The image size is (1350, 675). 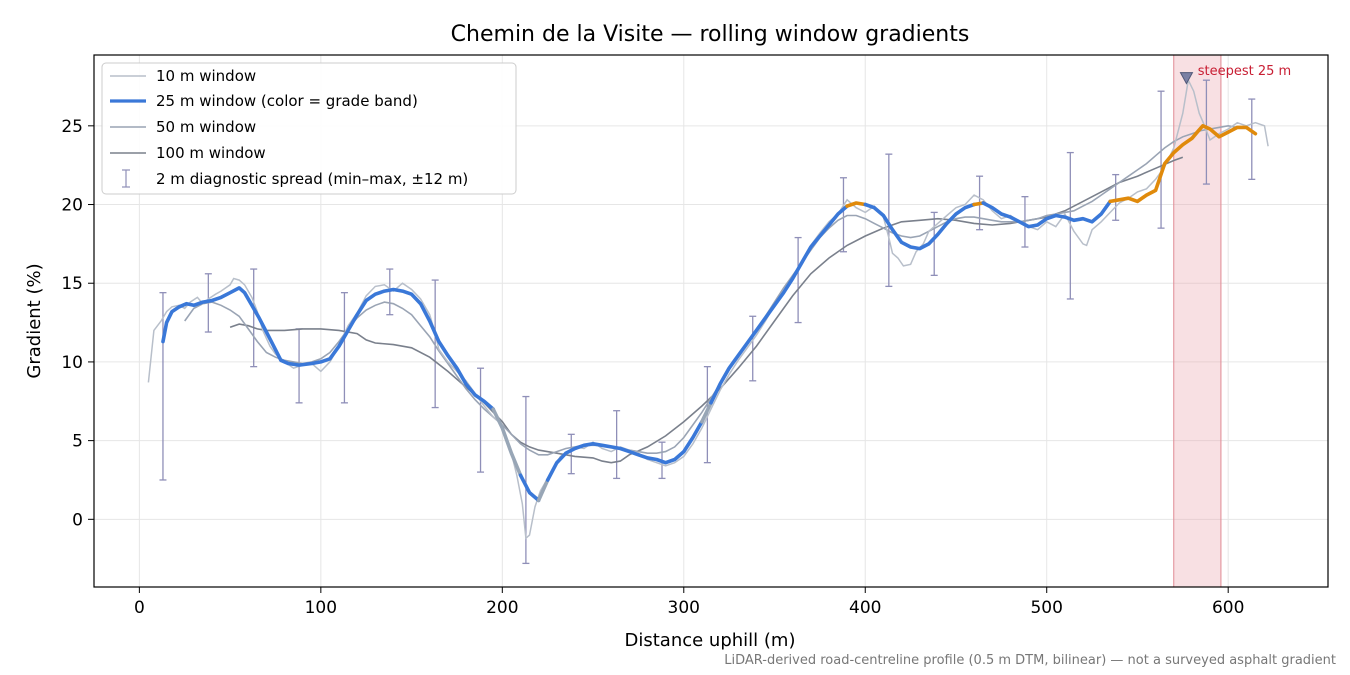 What do you see at coordinates (1186, 78) in the screenshot?
I see `steepest-marker-icon` at bounding box center [1186, 78].